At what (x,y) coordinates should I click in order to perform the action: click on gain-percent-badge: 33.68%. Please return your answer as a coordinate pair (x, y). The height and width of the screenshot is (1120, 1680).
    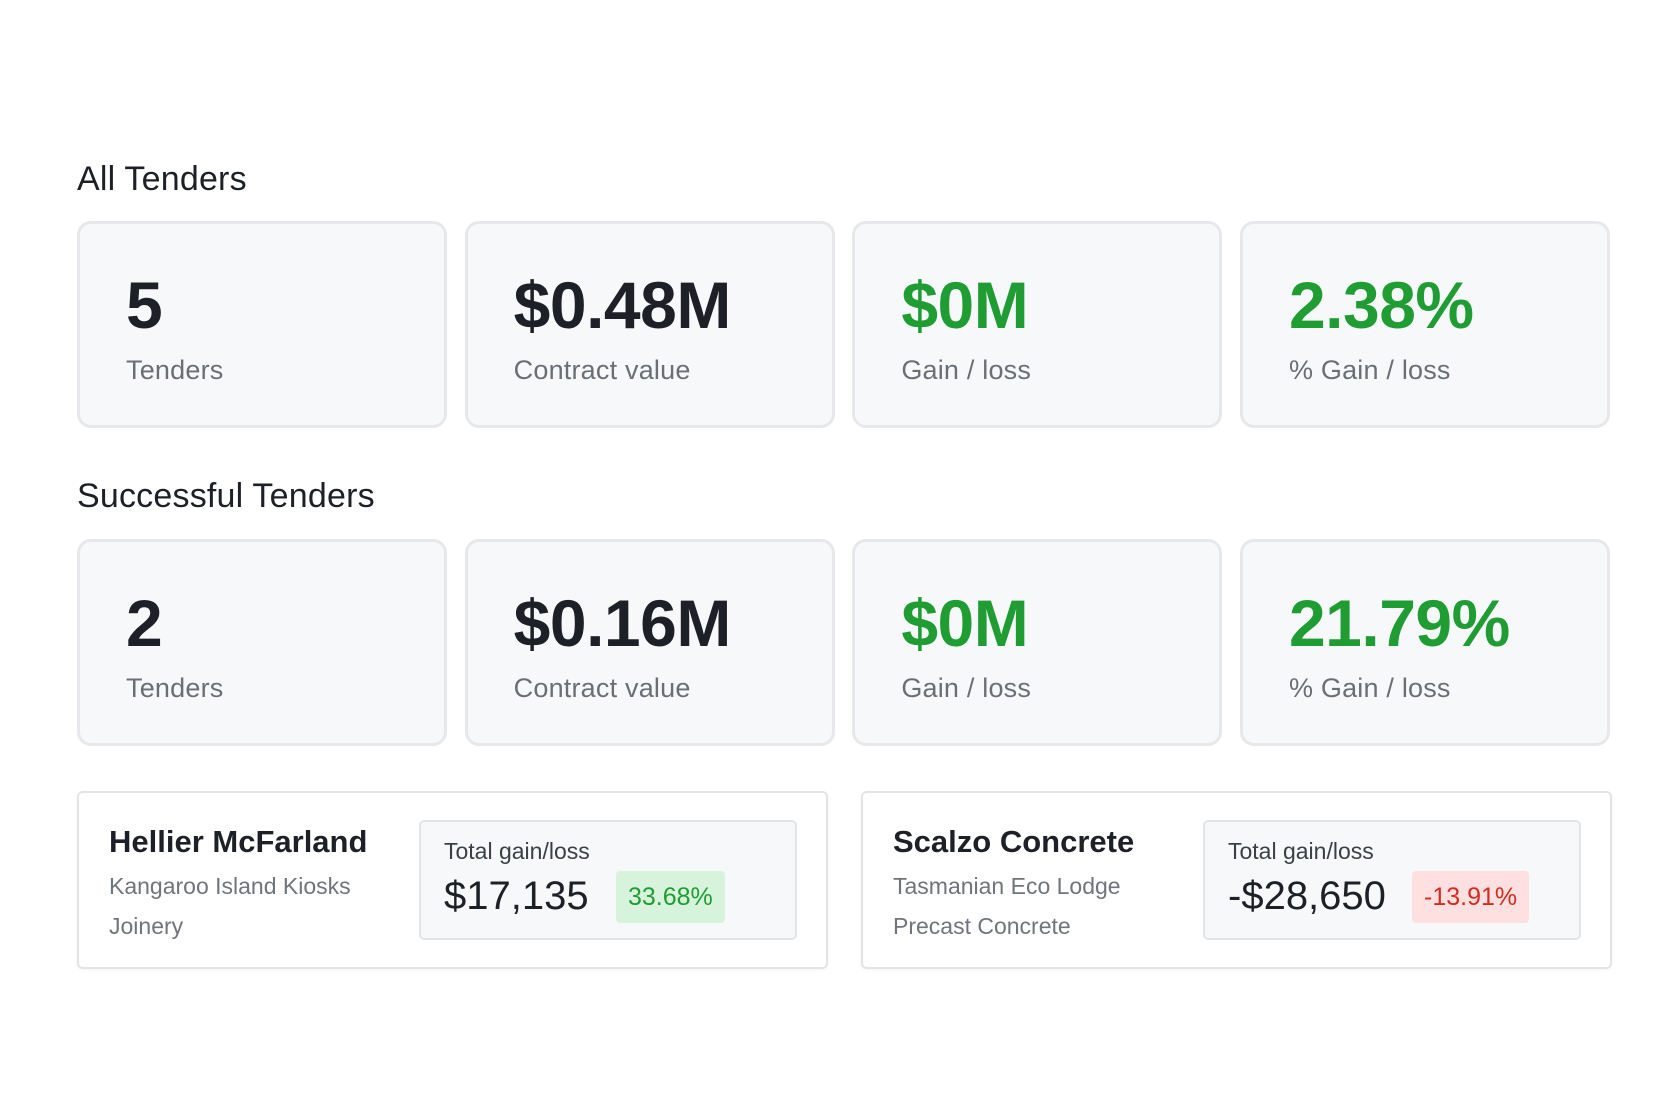
    Looking at the image, I should click on (670, 897).